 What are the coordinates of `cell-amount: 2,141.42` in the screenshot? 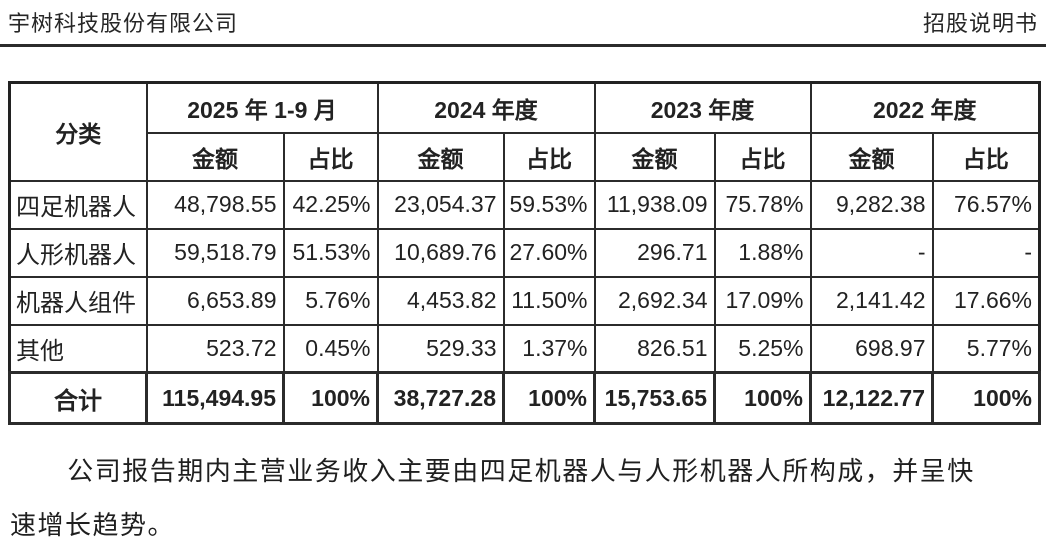 It's located at (871, 300).